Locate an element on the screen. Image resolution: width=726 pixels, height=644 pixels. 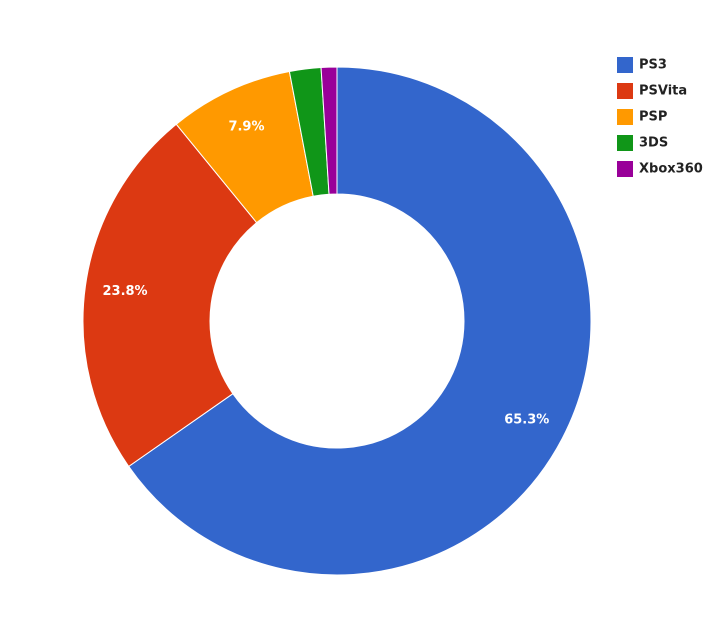
legend-label: PS3 is located at coordinates (653, 65).